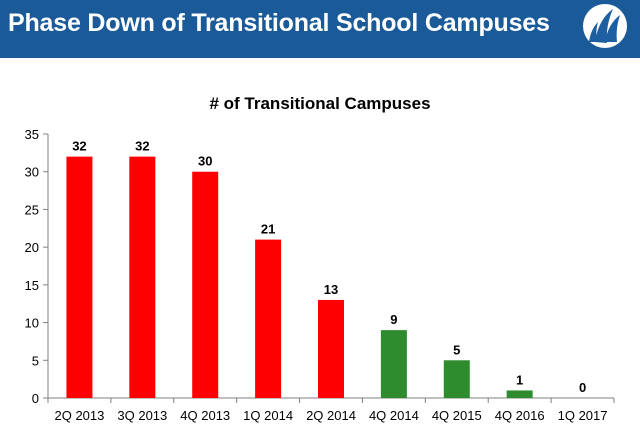 The image size is (640, 444). Describe the element at coordinates (457, 415) in the screenshot. I see `x-tick-label: 4Q 2015` at that location.